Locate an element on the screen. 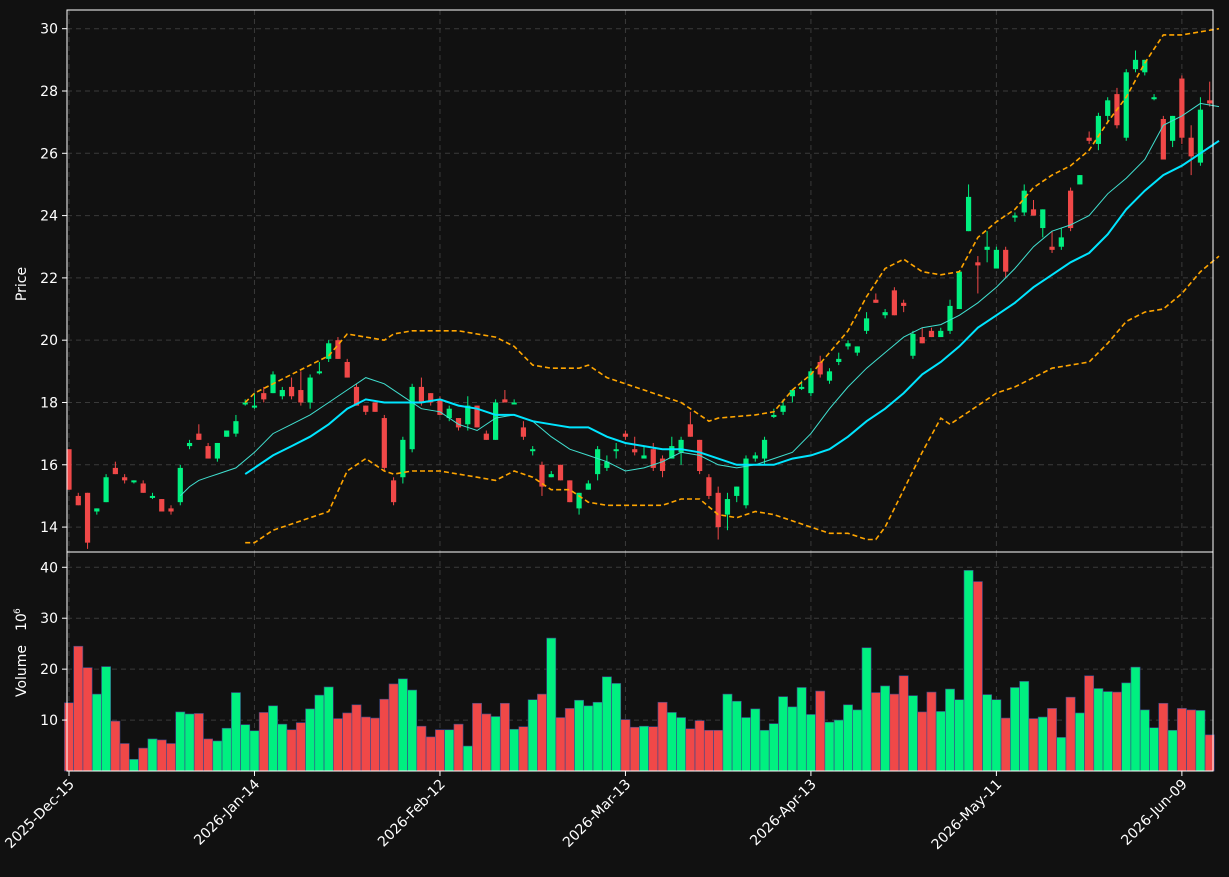 The width and height of the screenshot is (1229, 877). price-y-tick-label: 28 is located at coordinates (49, 92).